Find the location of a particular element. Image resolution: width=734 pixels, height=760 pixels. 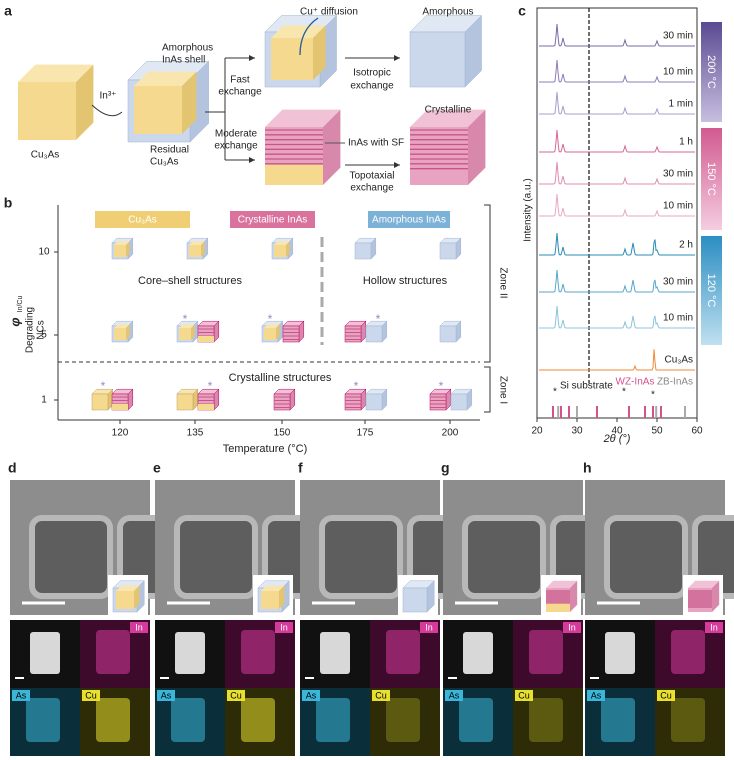

x-tick-label: 20 is located at coordinates (537, 431).